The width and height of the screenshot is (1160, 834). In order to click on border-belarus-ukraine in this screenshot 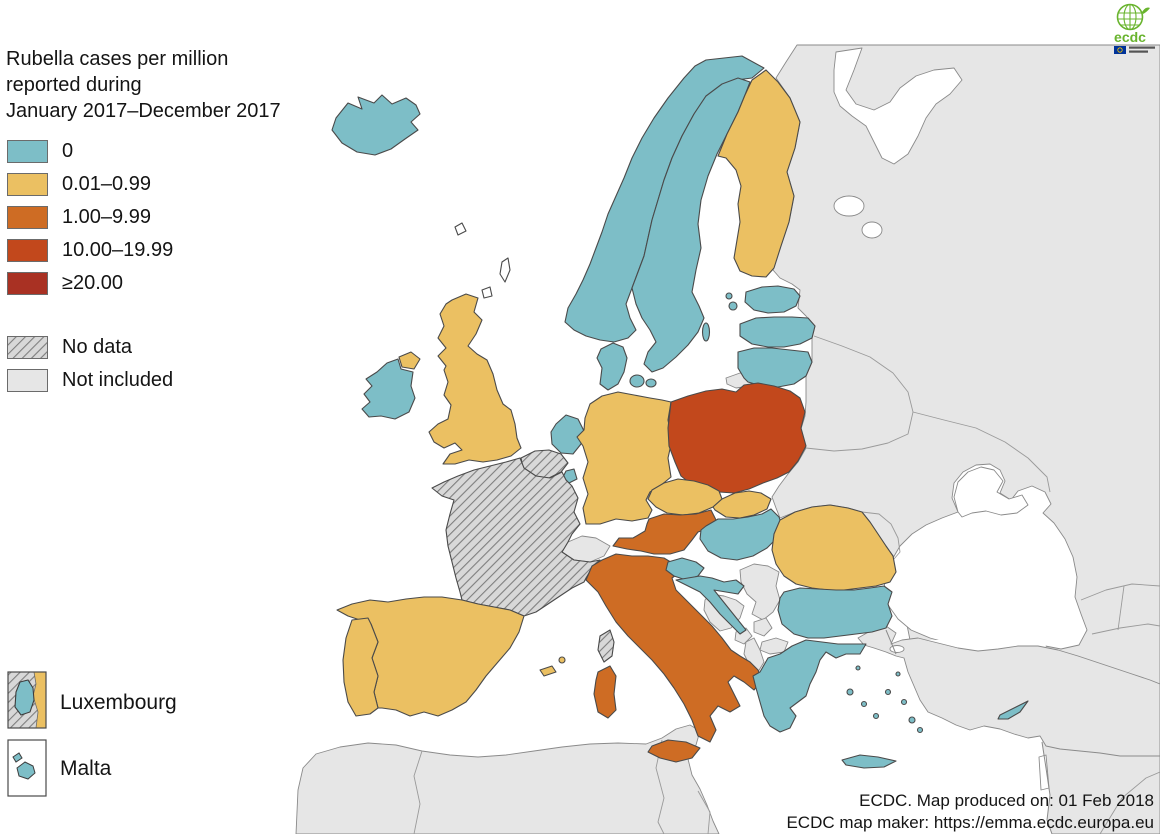, I will do `click(859, 431)`.